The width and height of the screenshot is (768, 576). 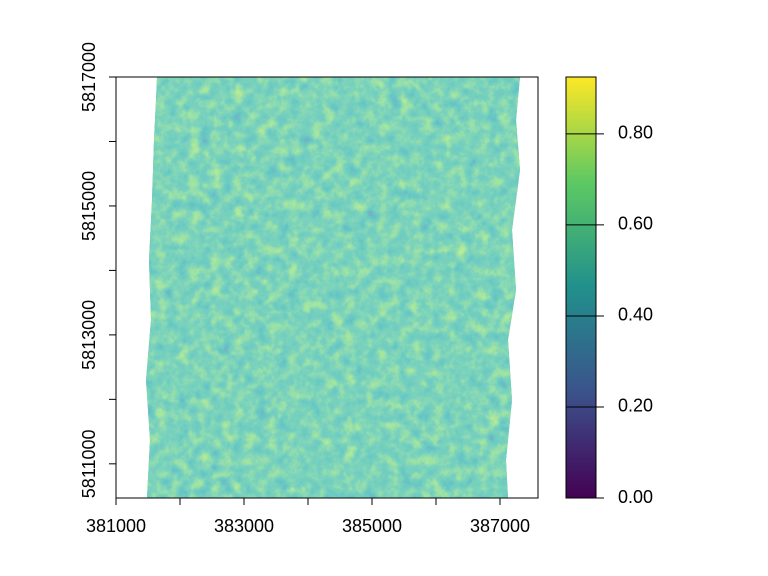 I want to click on colorbar-tick-label: 0.00, so click(x=635, y=497).